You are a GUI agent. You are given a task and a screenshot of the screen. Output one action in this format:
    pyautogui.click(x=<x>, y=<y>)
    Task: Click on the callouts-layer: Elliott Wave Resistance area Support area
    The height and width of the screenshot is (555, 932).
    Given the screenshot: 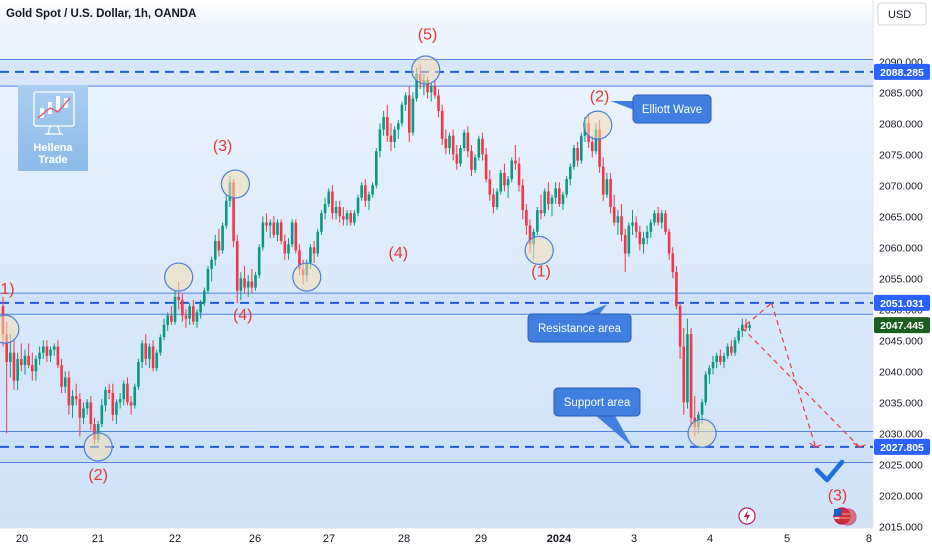 What is the action you would take?
    pyautogui.click(x=619, y=270)
    